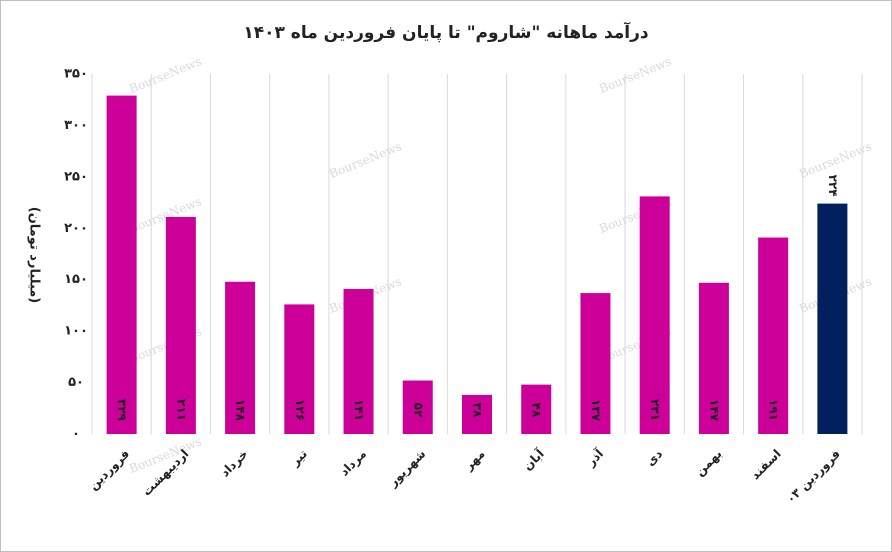  Describe the element at coordinates (596, 410) in the screenshot. I see `value-label: ۱۳۷` at that location.